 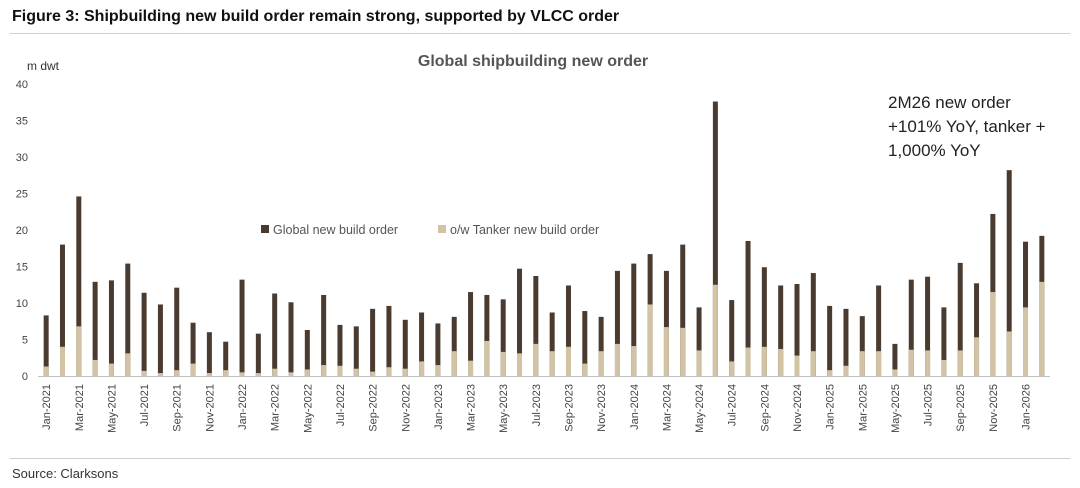 I want to click on bar-tanker-dec-2024, so click(x=813, y=363).